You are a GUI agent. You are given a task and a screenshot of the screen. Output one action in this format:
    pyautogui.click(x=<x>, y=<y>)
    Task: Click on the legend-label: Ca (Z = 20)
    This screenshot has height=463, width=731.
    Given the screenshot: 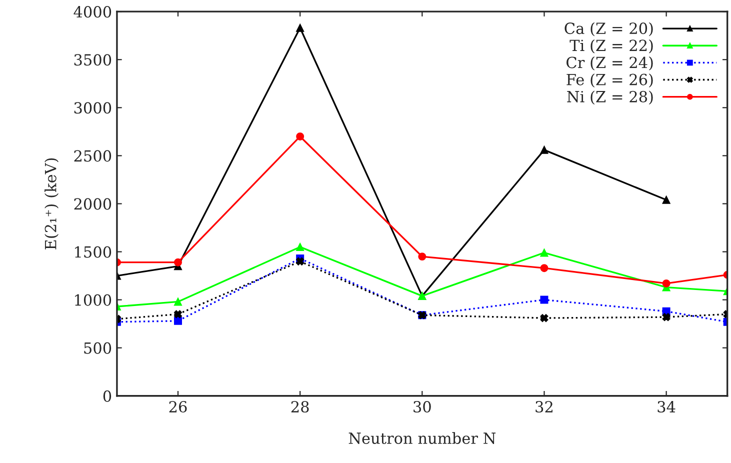 What is the action you would take?
    pyautogui.click(x=608, y=29)
    